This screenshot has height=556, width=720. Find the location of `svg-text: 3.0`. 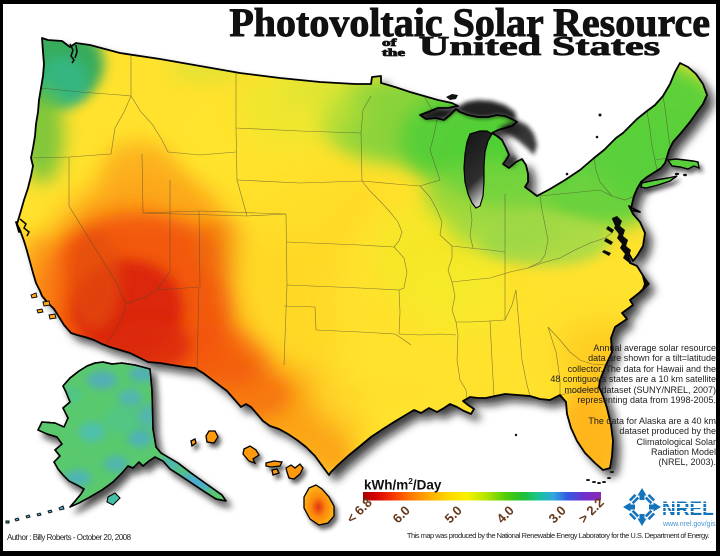

svg-text: 3.0 is located at coordinates (557, 514).